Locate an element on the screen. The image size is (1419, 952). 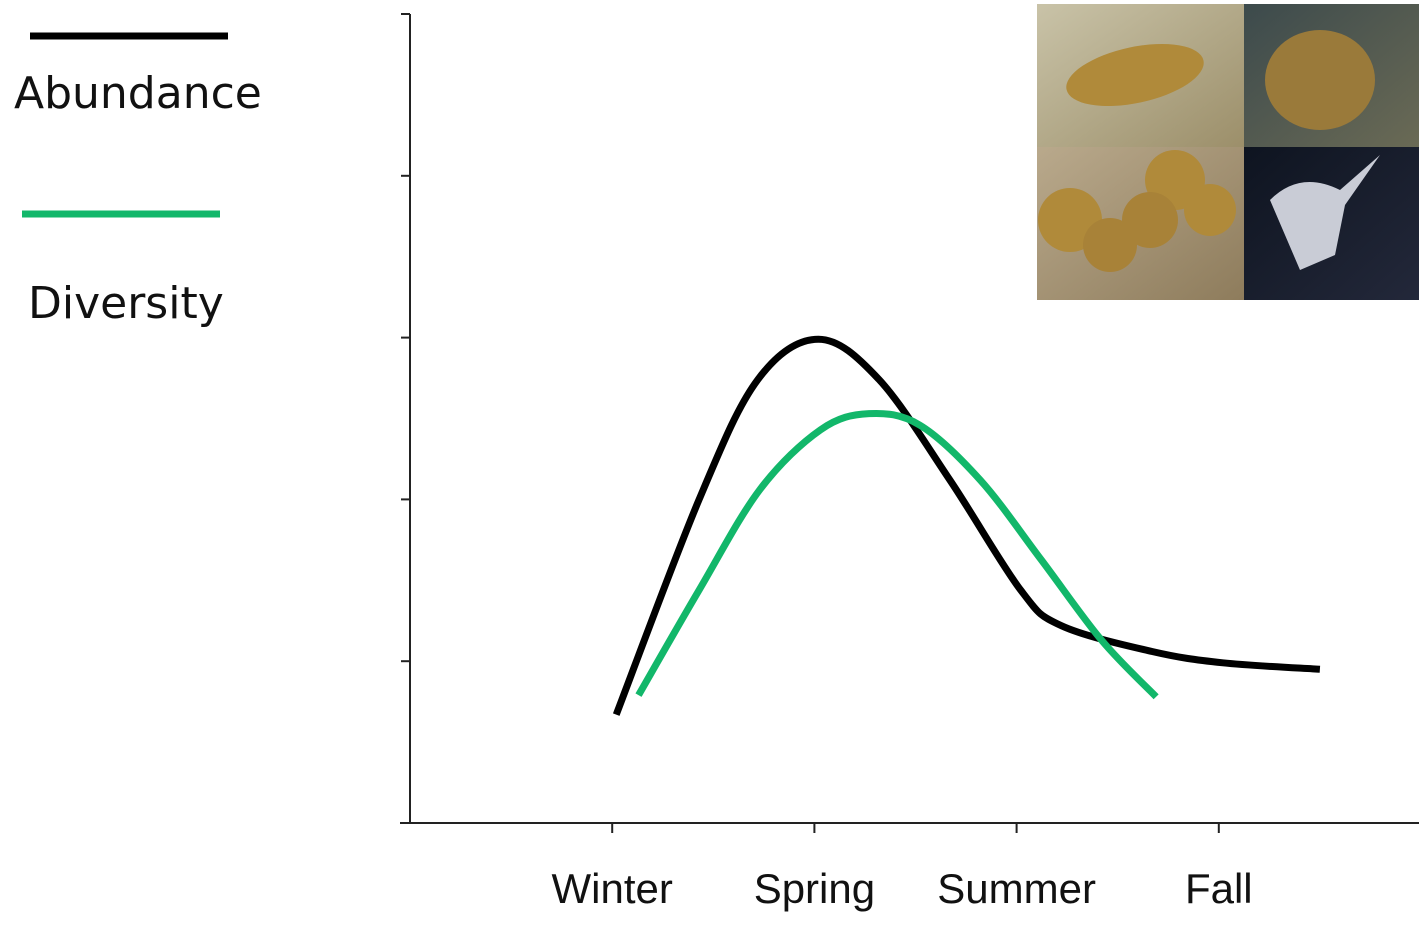
x-tick-label: Fall is located at coordinates (1219, 888).